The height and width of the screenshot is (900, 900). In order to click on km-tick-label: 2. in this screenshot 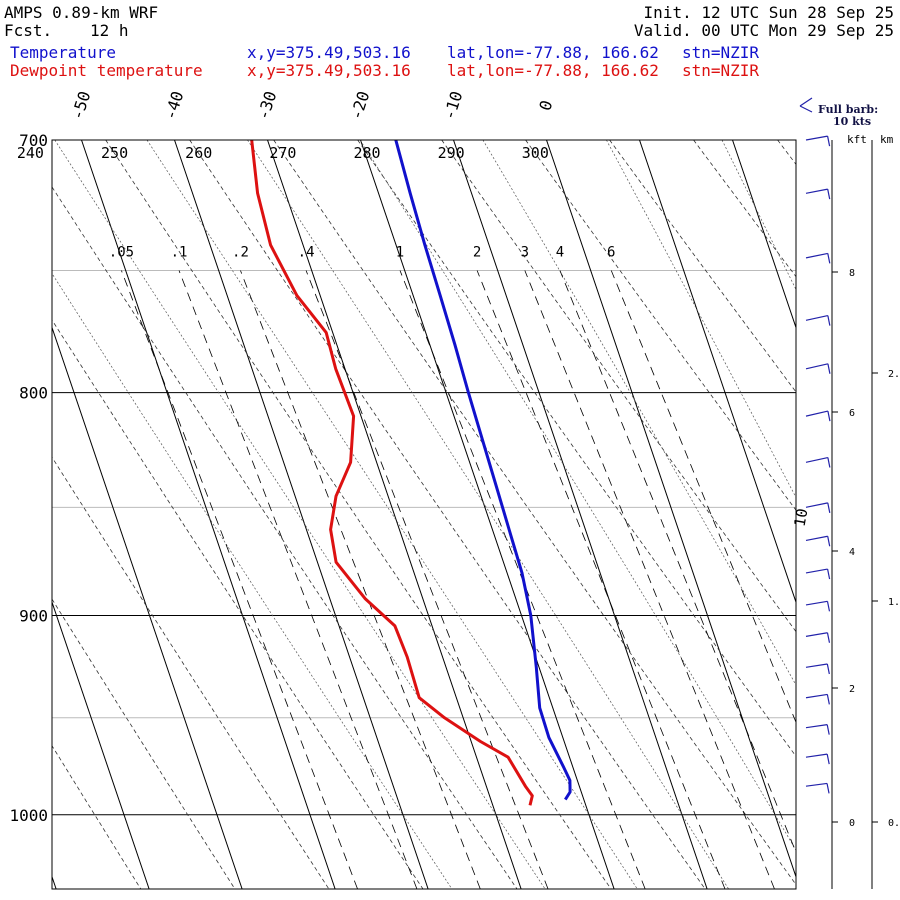, I will do `click(894, 374)`.